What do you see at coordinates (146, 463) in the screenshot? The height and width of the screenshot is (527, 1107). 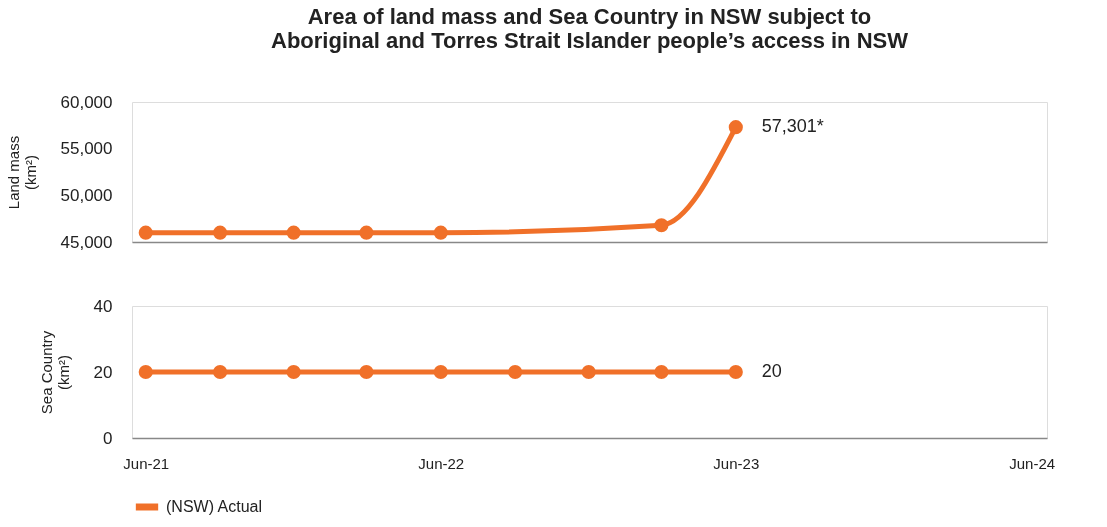 I see `x-tick-label: Jun-21` at bounding box center [146, 463].